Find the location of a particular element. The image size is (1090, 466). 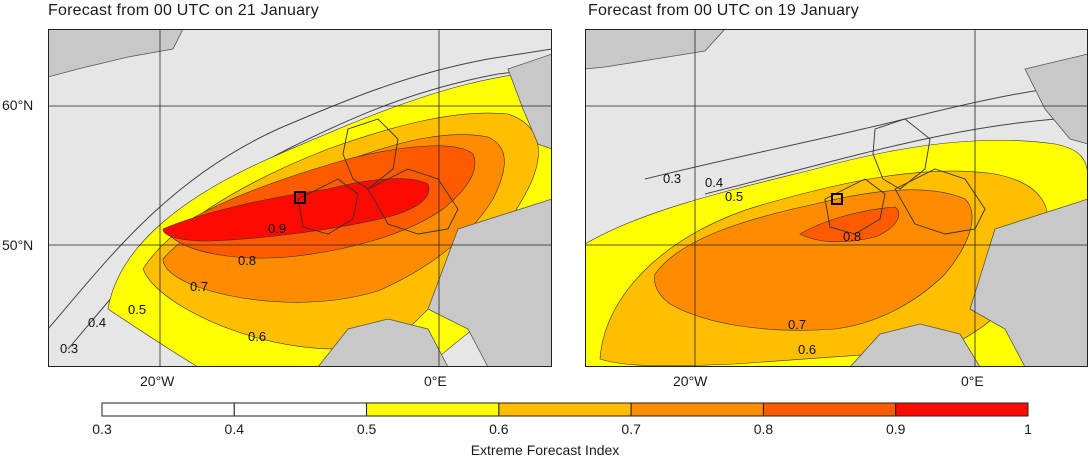

lon-label-20w-left: 20°W is located at coordinates (157, 381).